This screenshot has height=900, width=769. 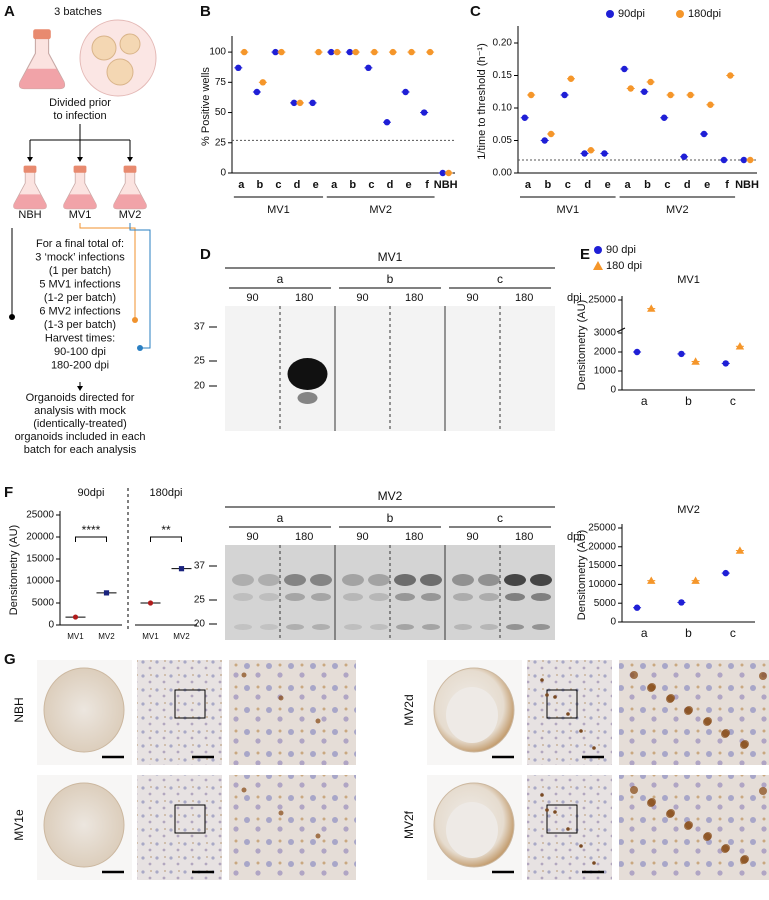 What do you see at coordinates (80, 215) in the screenshot?
I see `flask-label: MV1` at bounding box center [80, 215].